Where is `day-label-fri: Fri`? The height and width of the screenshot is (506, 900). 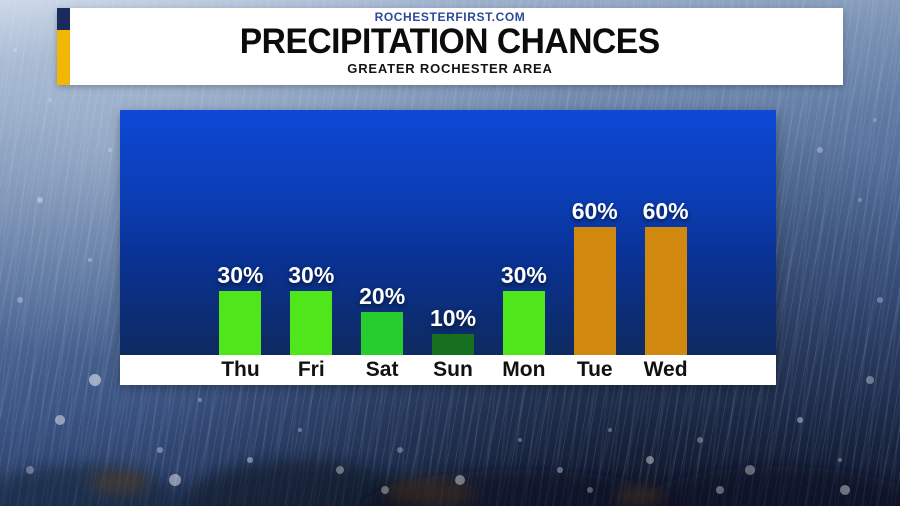 day-label-fri: Fri is located at coordinates (311, 369).